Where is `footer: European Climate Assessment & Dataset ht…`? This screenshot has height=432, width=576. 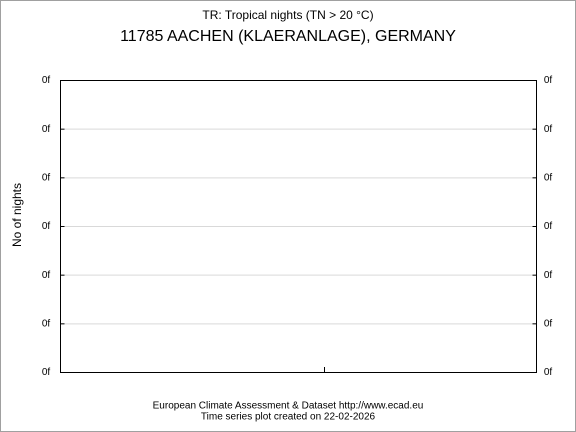
footer: European Climate Assessment & Dataset ht… is located at coordinates (288, 406).